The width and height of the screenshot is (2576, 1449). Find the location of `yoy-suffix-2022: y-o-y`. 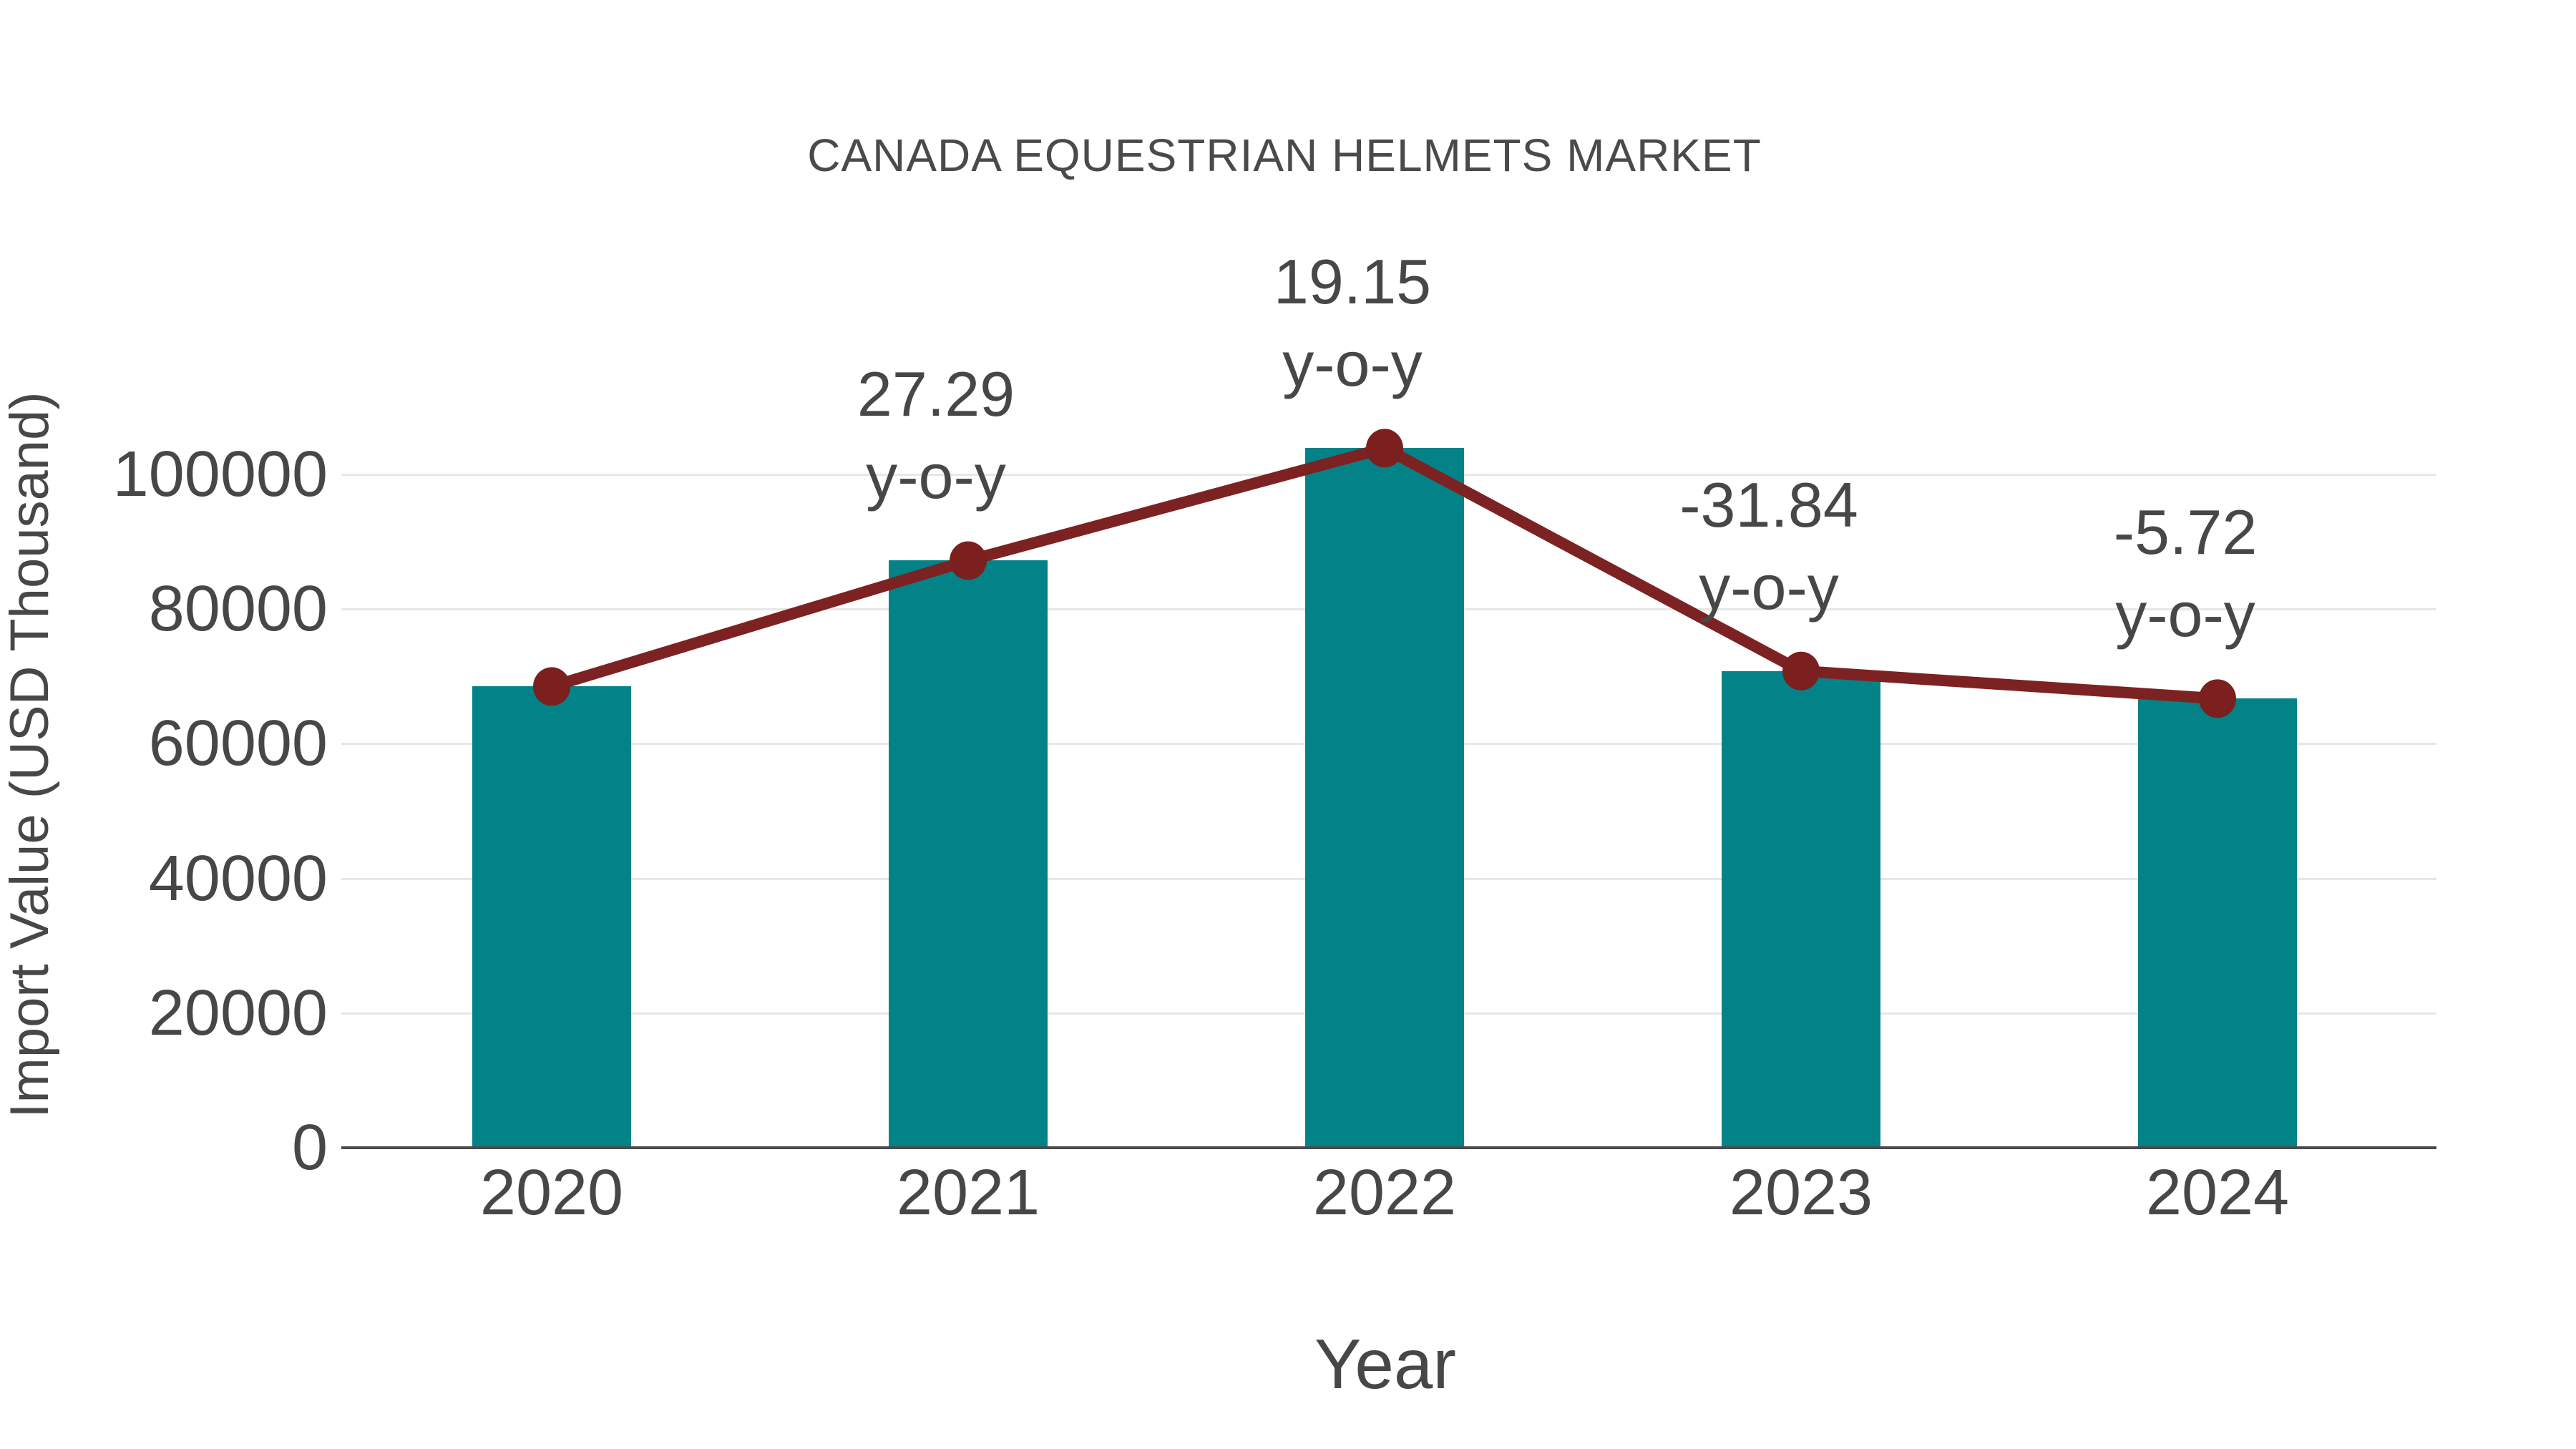

yoy-suffix-2022: y-o-y is located at coordinates (1352, 364).